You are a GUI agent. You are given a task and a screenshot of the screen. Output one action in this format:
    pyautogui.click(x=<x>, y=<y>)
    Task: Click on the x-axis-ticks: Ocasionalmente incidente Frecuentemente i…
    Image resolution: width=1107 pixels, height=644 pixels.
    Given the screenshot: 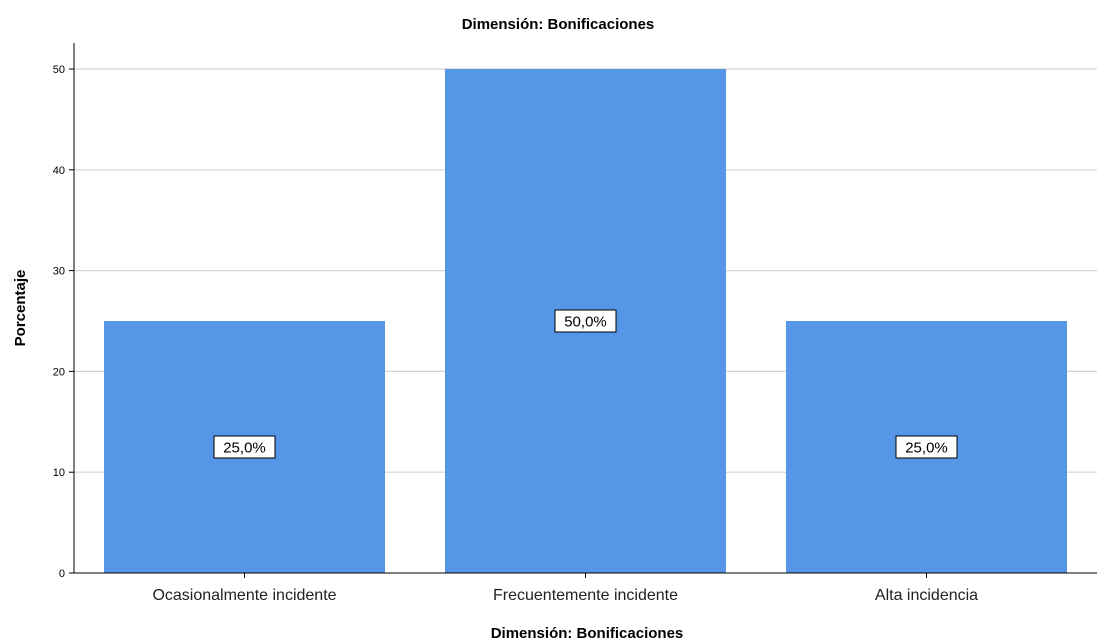 What is the action you would take?
    pyautogui.click(x=565, y=588)
    